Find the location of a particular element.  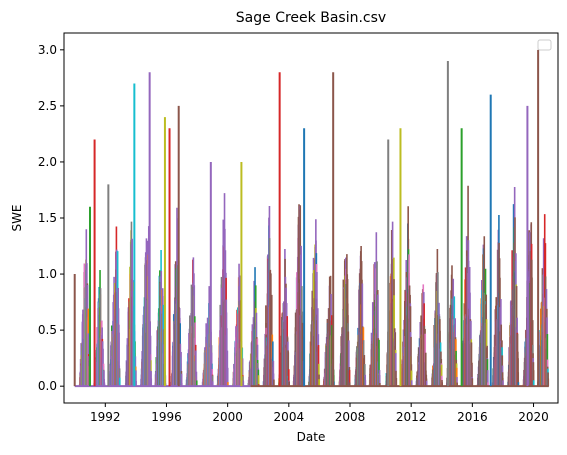

y-tick-label: 1.0 is located at coordinates (47, 274).